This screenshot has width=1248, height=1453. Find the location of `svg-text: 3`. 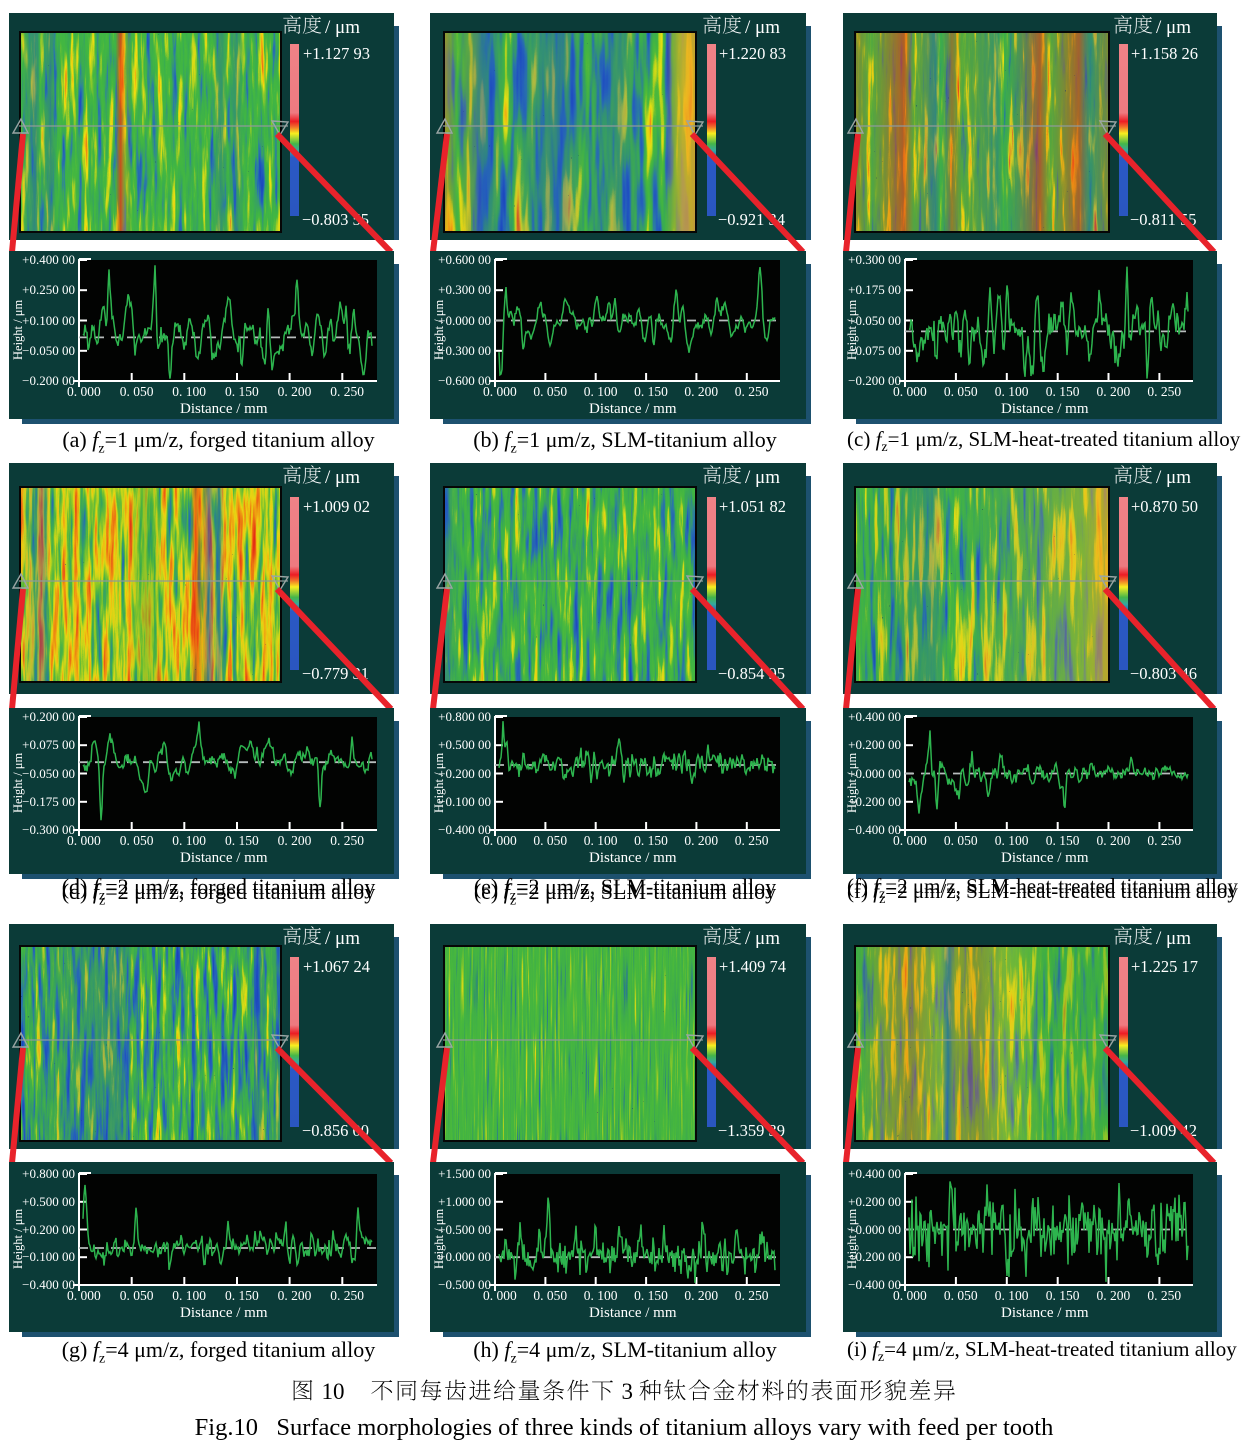

svg-text: 3 is located at coordinates (627, 1391).